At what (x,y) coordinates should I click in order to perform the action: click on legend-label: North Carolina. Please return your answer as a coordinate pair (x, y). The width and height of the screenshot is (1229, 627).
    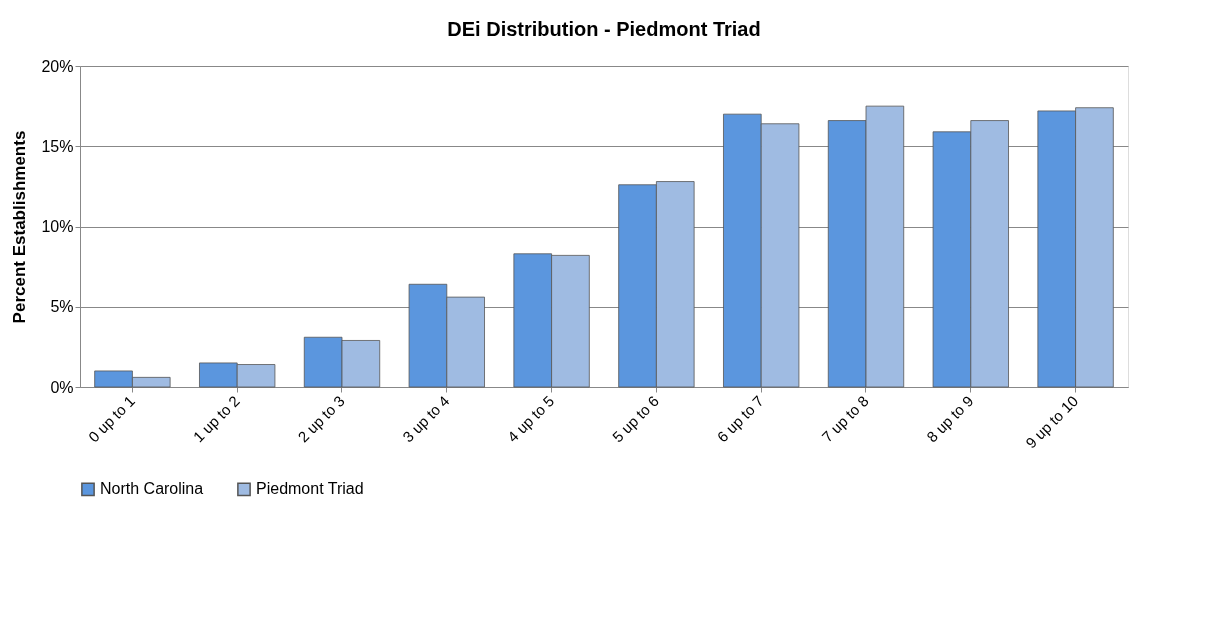
    Looking at the image, I should click on (152, 489).